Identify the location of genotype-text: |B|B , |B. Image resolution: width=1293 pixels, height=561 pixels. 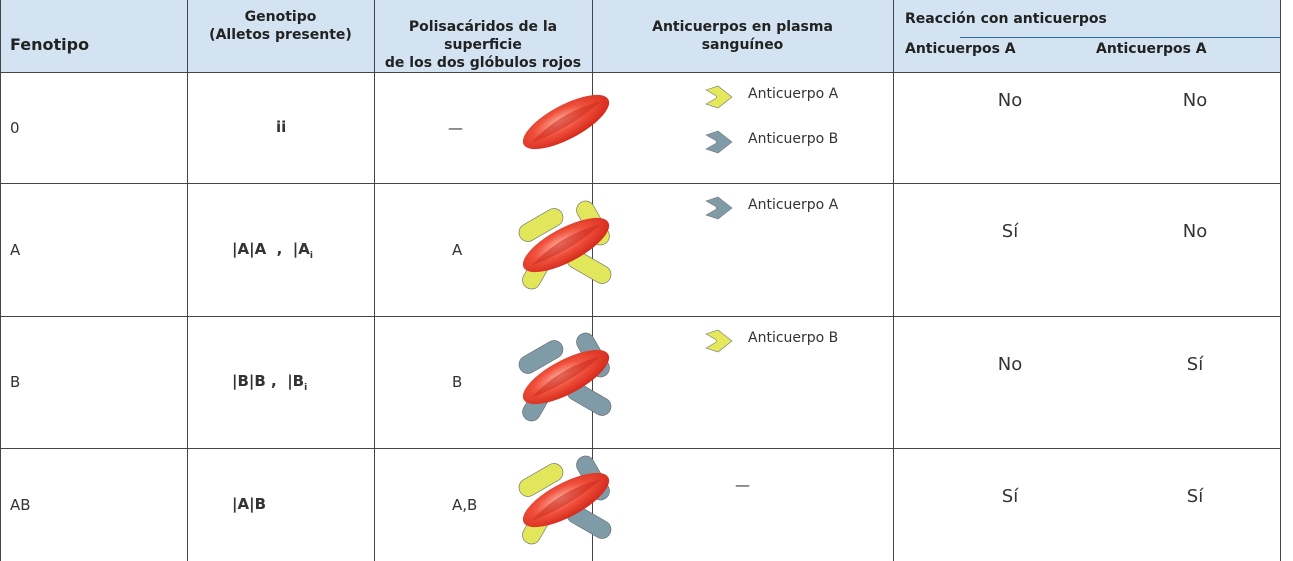
(268, 381).